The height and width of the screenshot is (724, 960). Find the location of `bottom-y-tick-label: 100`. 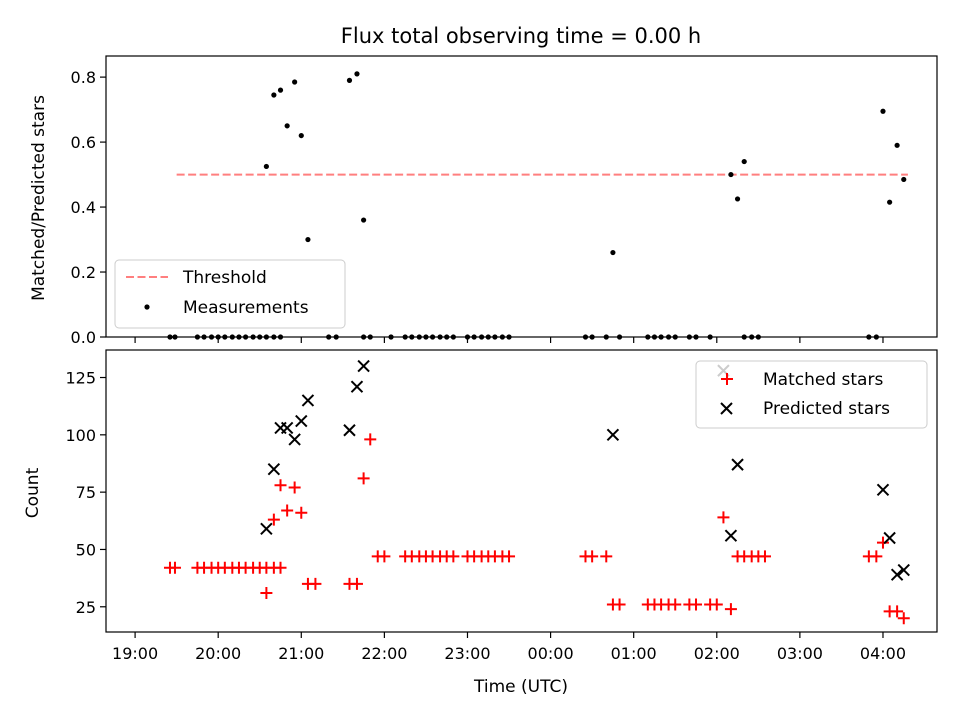

bottom-y-tick-label: 100 is located at coordinates (80, 435).